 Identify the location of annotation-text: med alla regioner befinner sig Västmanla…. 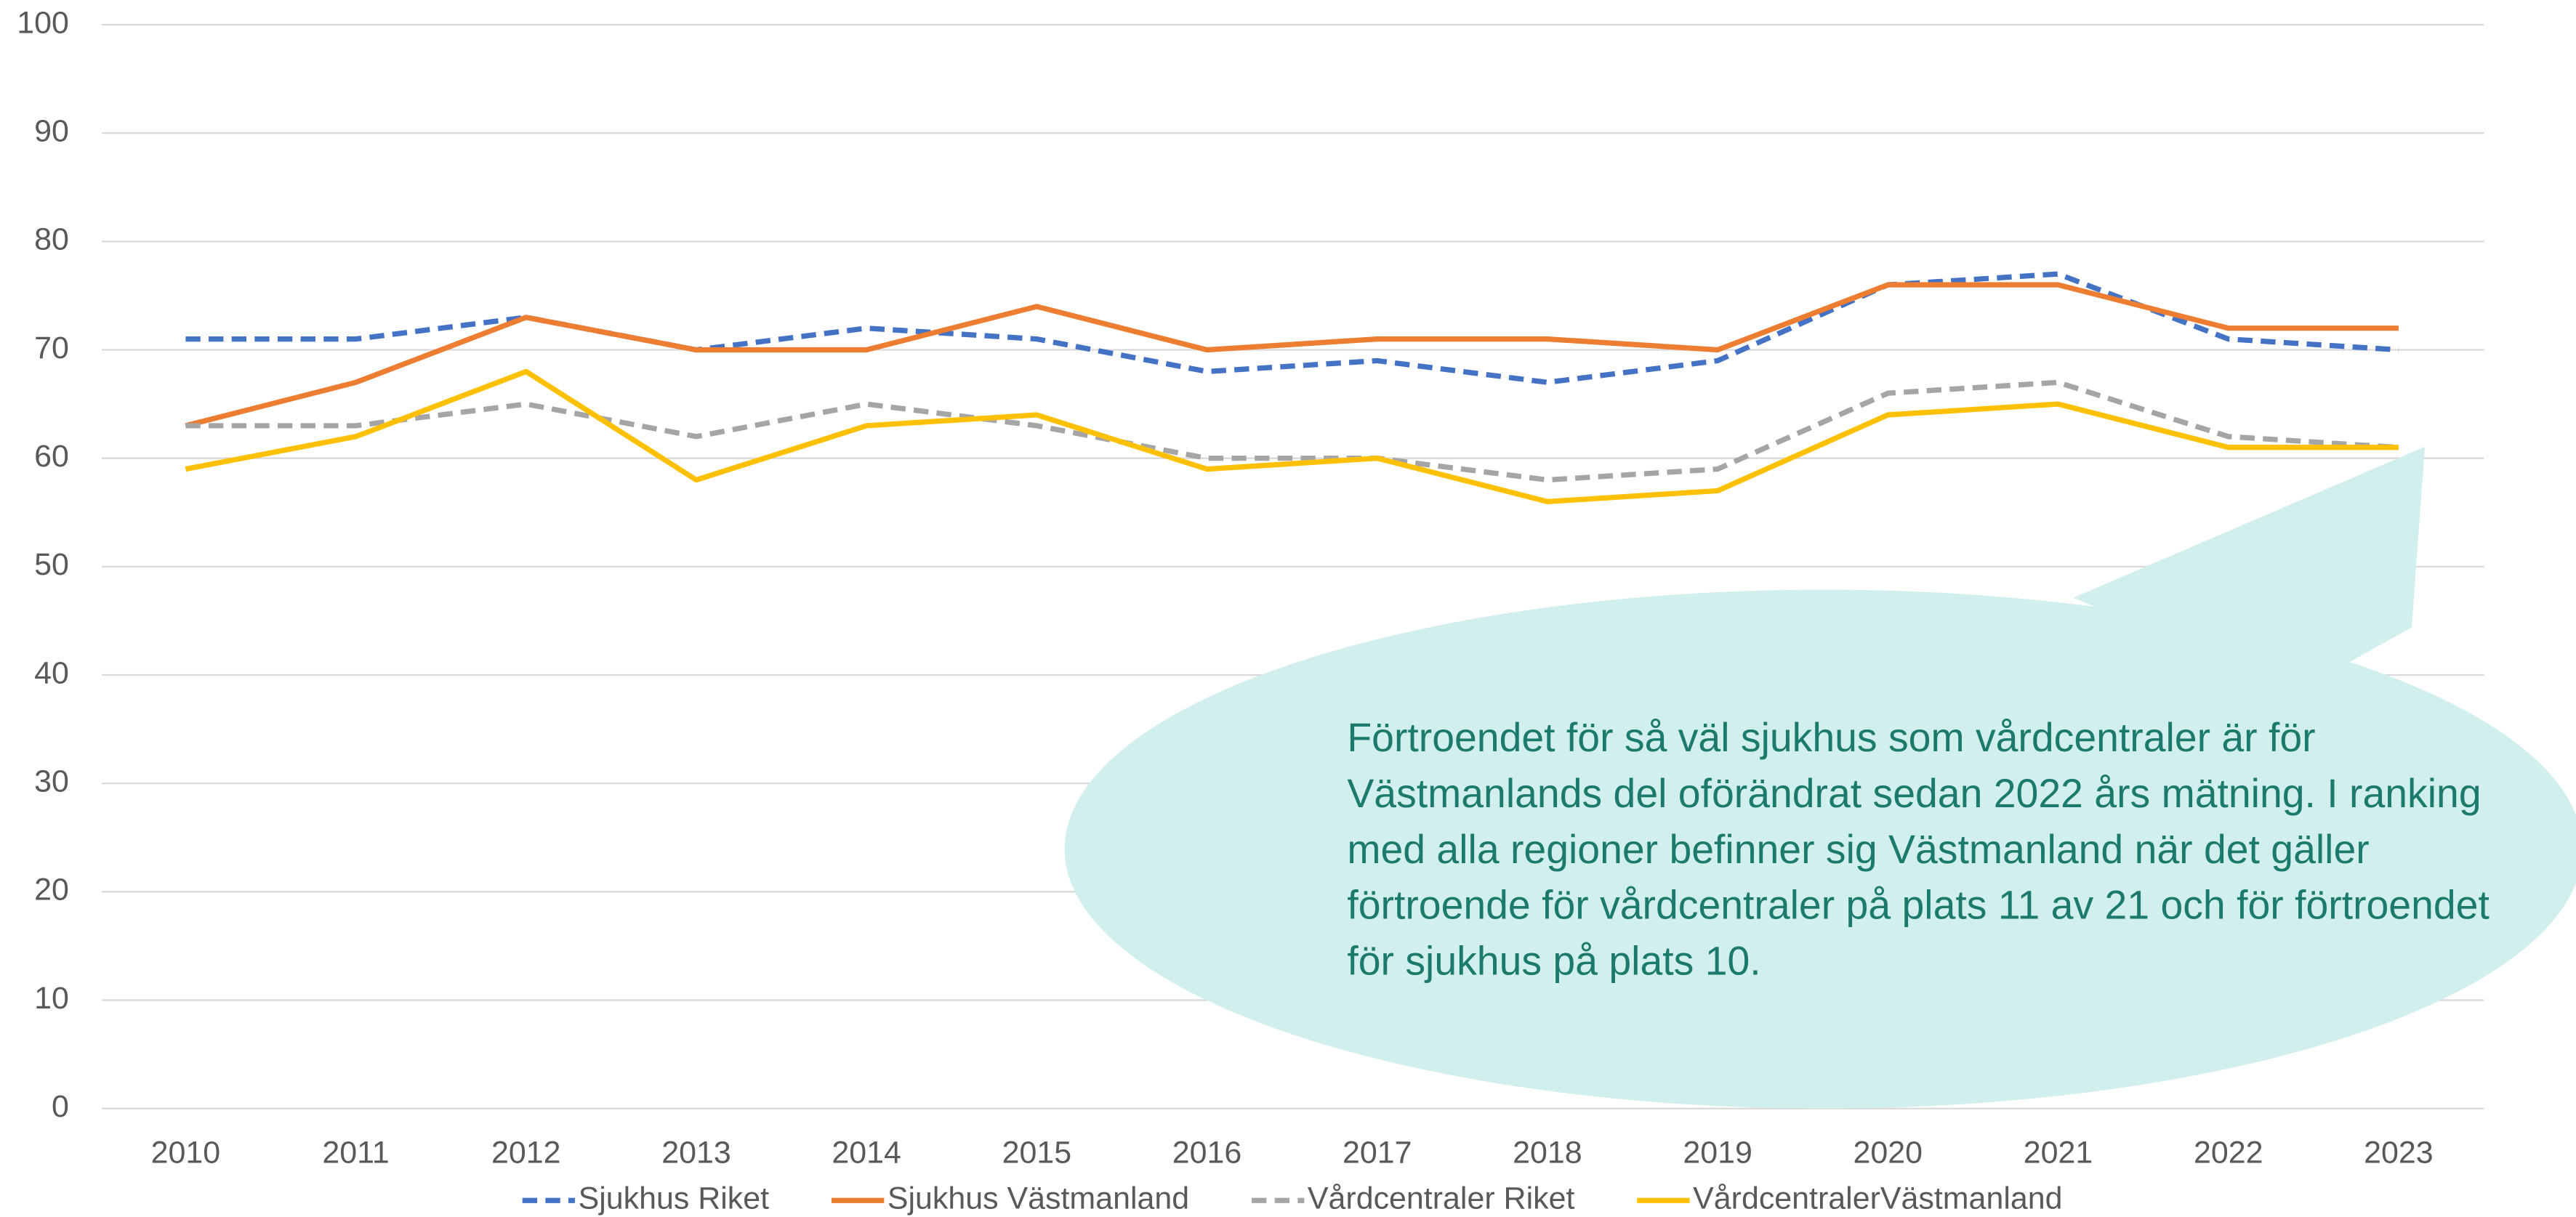
(1858, 850).